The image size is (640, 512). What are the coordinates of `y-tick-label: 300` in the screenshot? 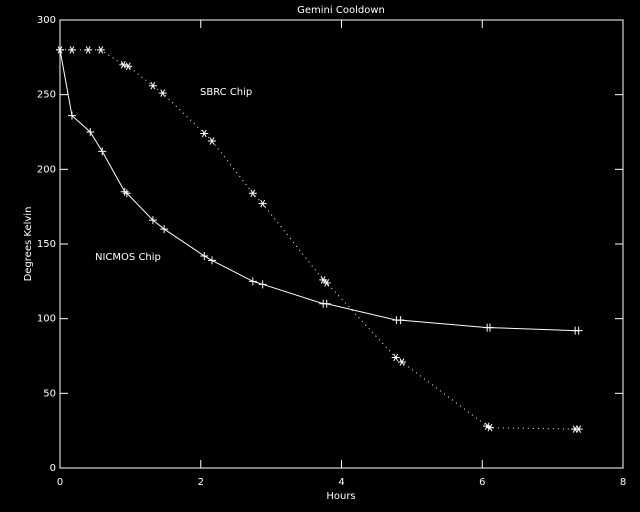 It's located at (46, 20).